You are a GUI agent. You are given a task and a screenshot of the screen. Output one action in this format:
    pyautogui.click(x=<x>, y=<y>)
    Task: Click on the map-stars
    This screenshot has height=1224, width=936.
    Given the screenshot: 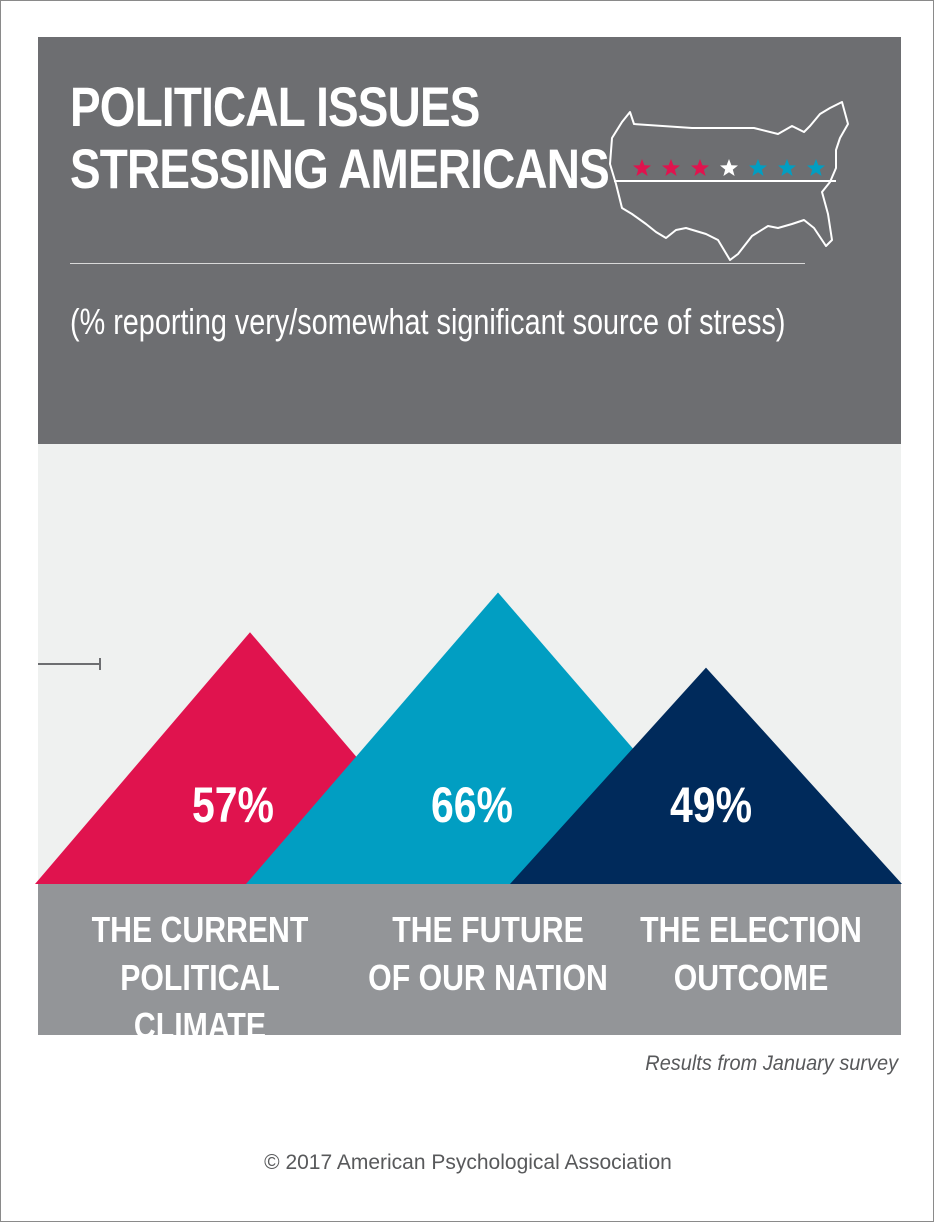 What is the action you would take?
    pyautogui.click(x=729, y=167)
    